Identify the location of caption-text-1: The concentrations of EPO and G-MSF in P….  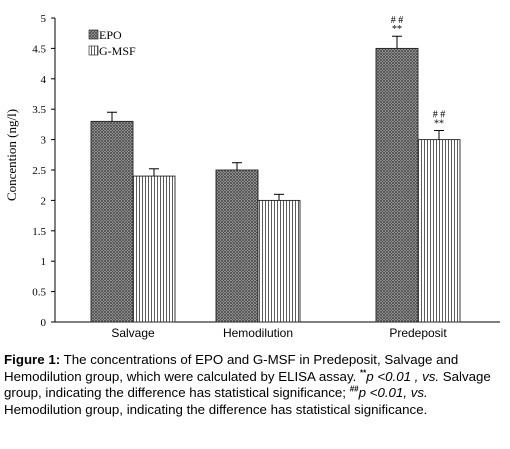
(231, 368).